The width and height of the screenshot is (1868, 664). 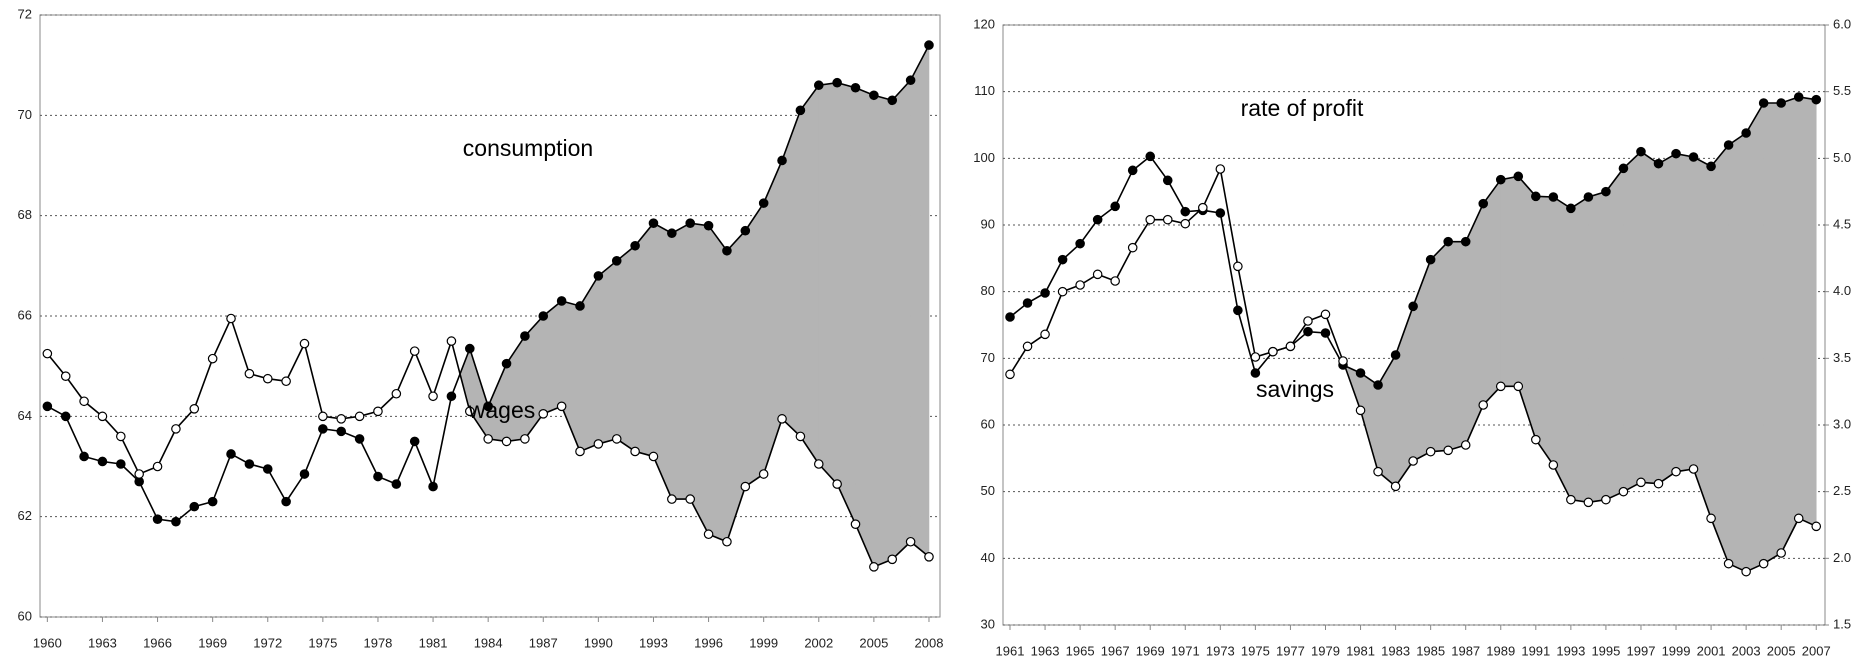 I want to click on x-tick-label: 1960, so click(x=47, y=642).